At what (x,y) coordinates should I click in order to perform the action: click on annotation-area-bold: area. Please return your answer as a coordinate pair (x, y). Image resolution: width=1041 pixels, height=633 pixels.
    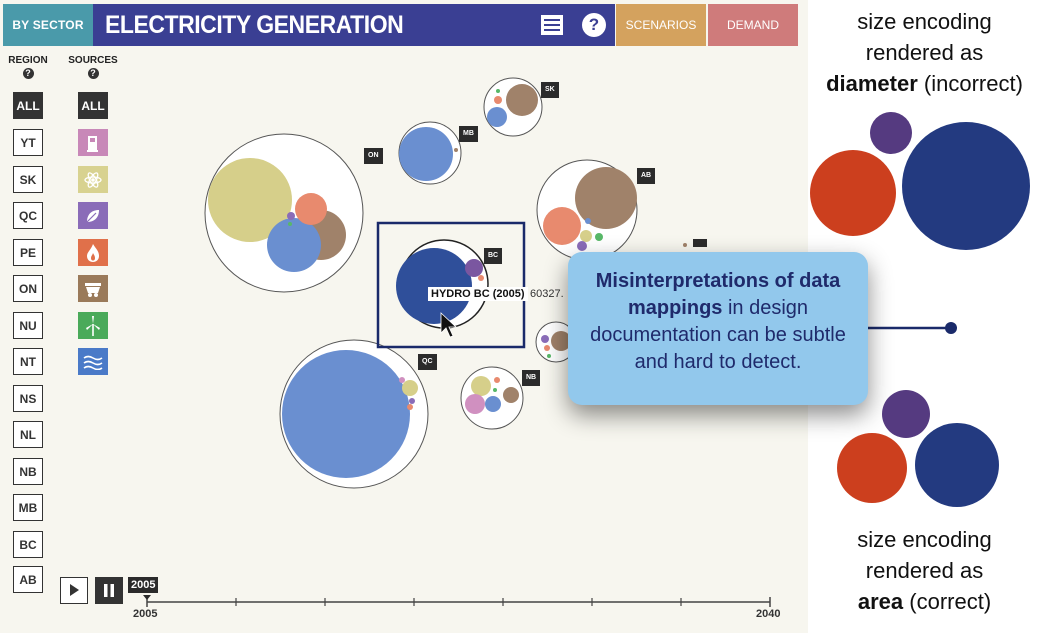
    Looking at the image, I should click on (880, 601).